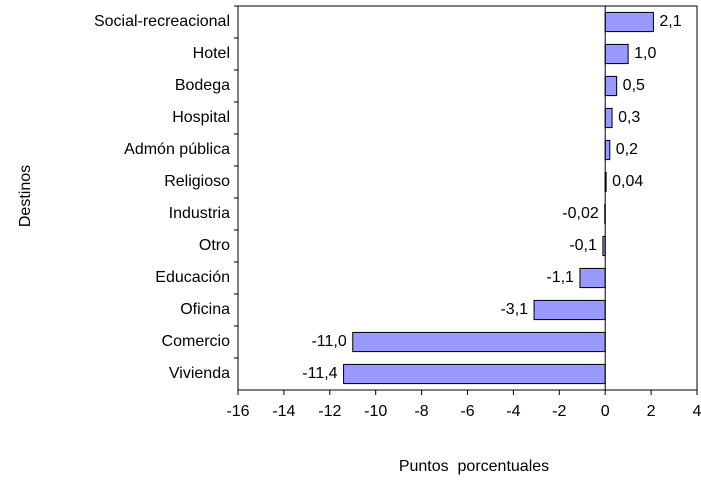 The image size is (701, 480). What do you see at coordinates (697, 411) in the screenshot?
I see `x-tick-label: 4` at bounding box center [697, 411].